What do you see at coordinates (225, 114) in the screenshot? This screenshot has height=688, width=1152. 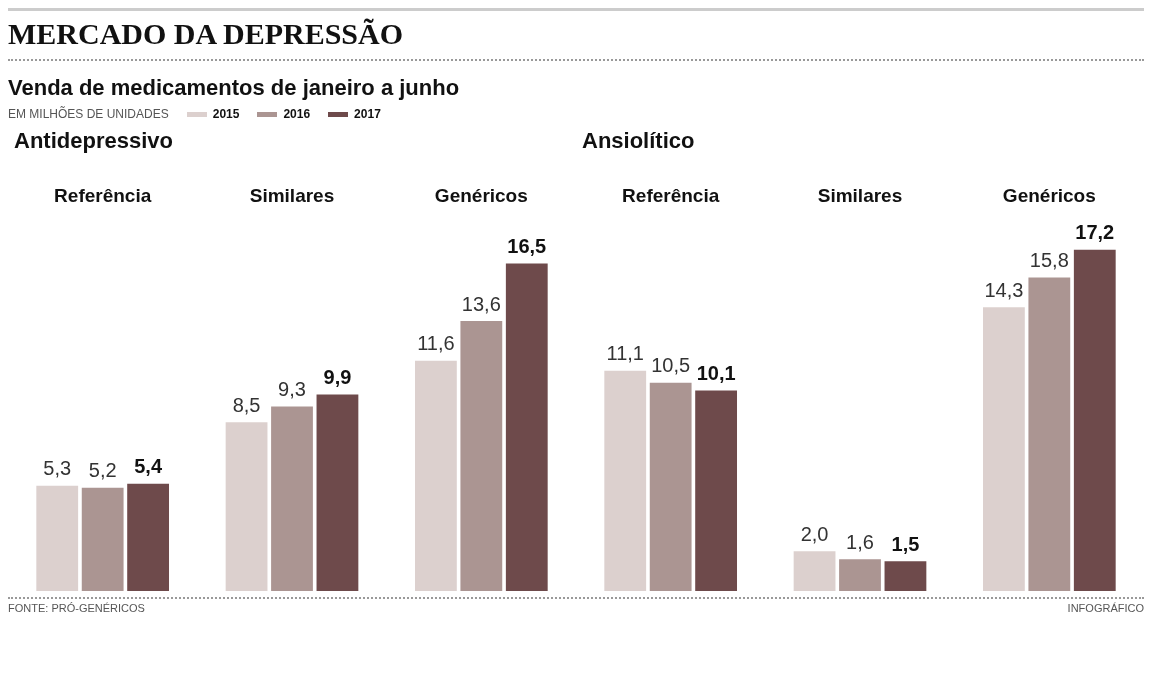 I see `legend-label: 2015` at bounding box center [225, 114].